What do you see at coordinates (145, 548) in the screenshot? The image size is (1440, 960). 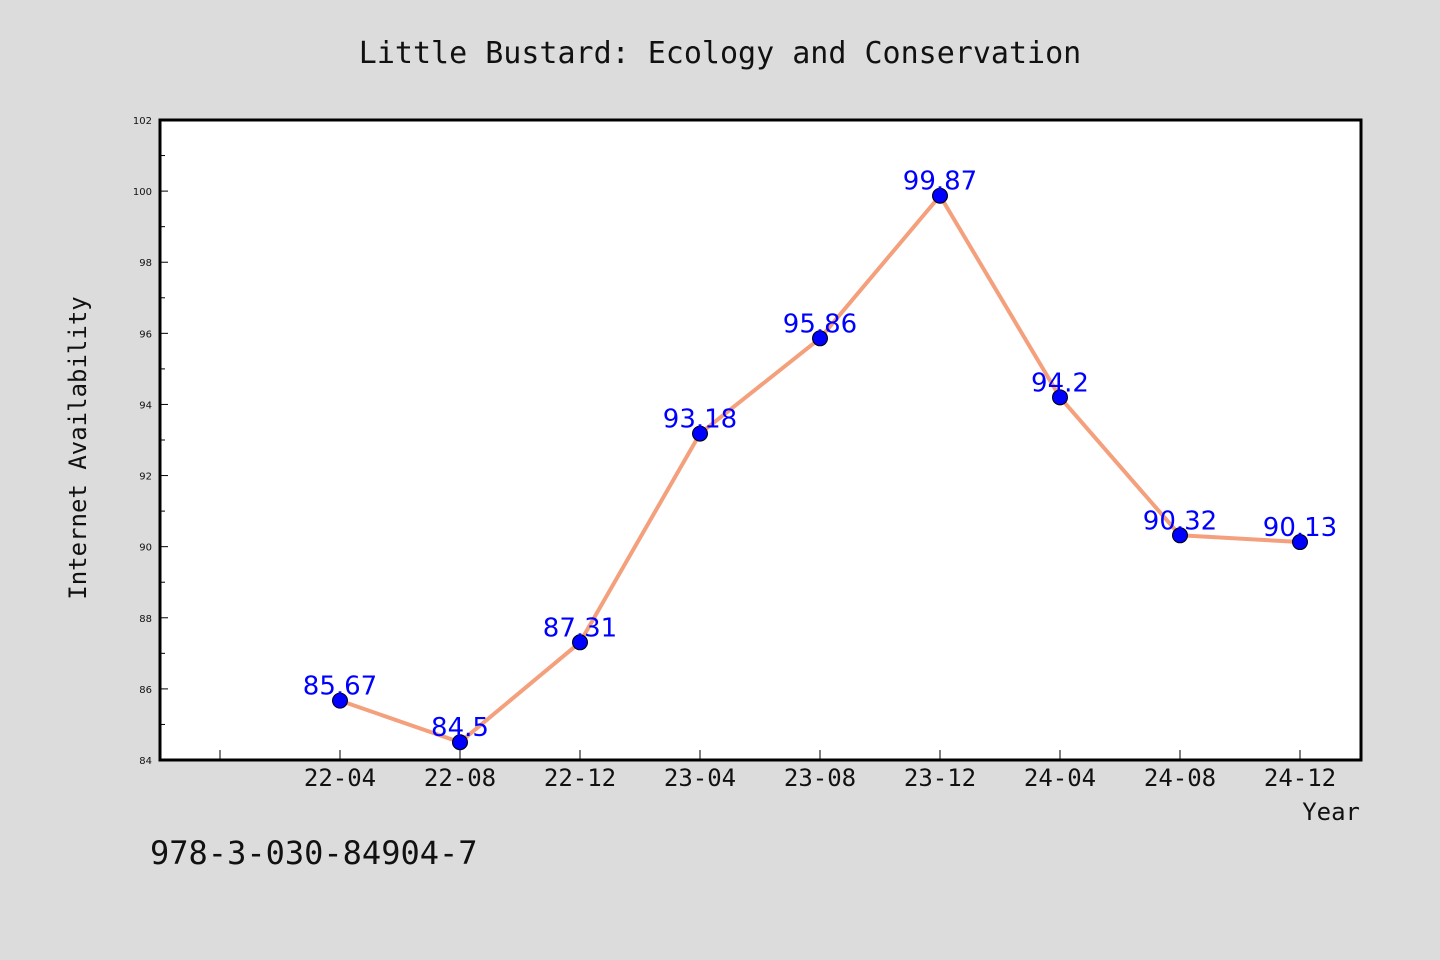 I see `y-tick-label: 90` at bounding box center [145, 548].